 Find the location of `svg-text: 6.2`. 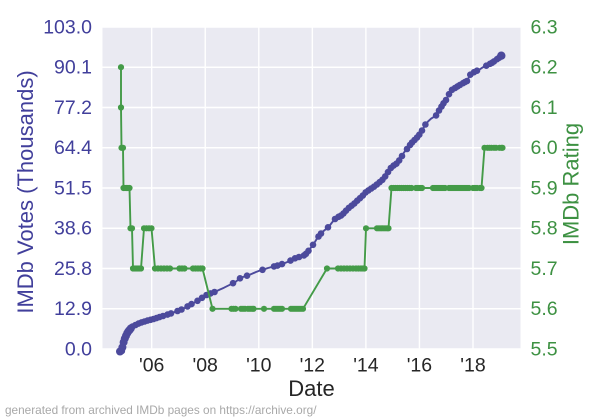

svg-text: 6.2 is located at coordinates (544, 68).